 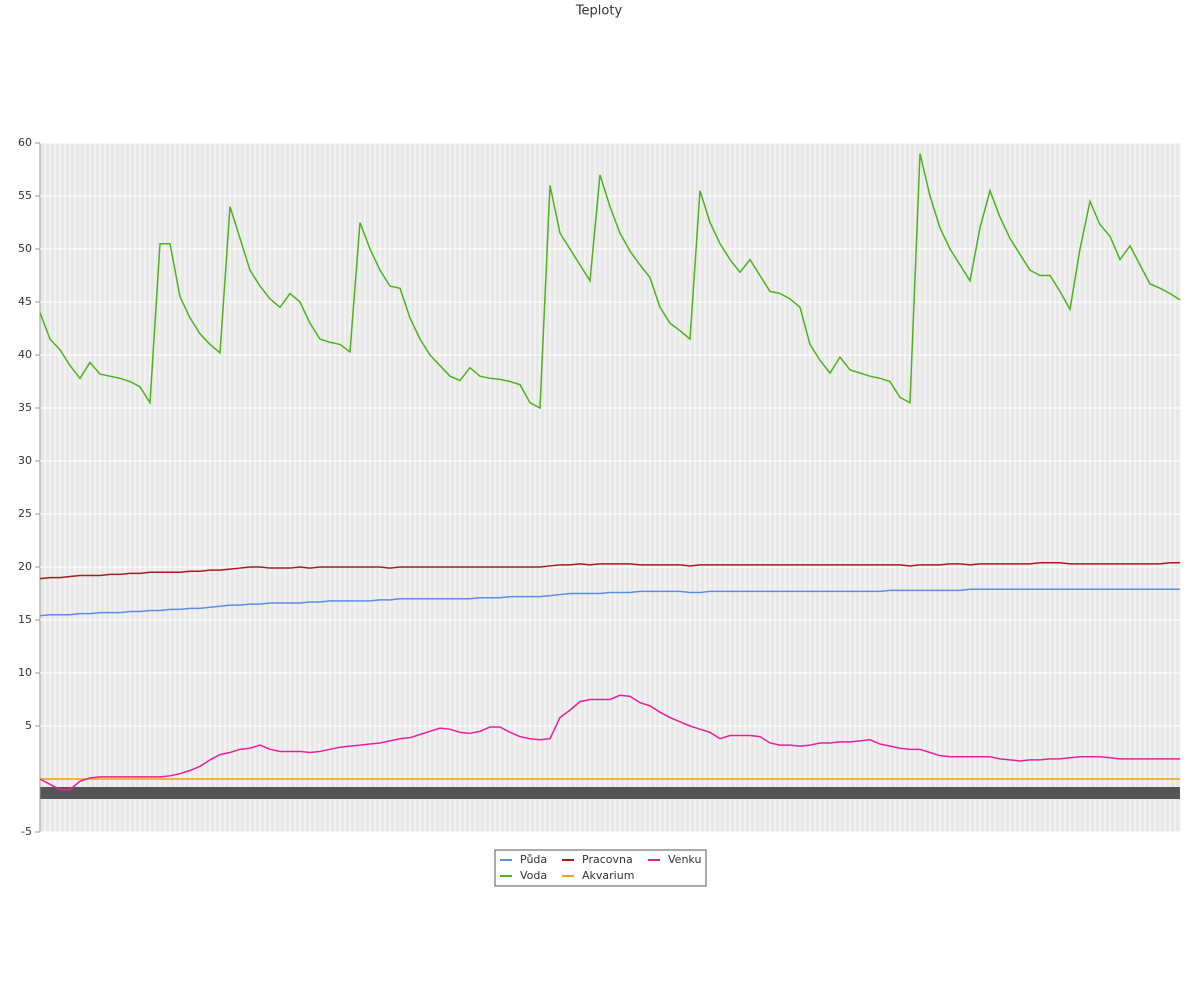 I want to click on legend-label: Půda, so click(x=533, y=859).